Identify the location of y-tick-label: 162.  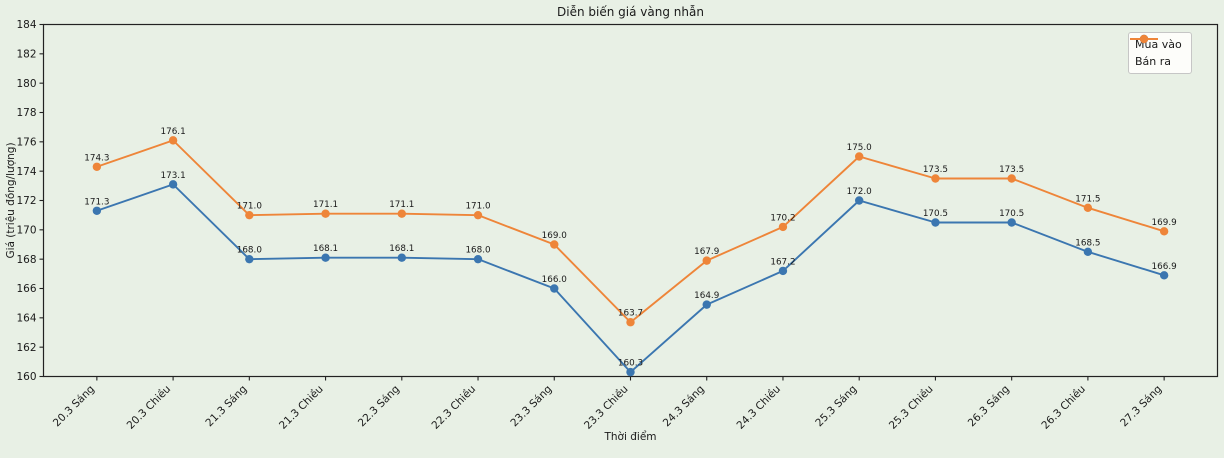
(26, 348).